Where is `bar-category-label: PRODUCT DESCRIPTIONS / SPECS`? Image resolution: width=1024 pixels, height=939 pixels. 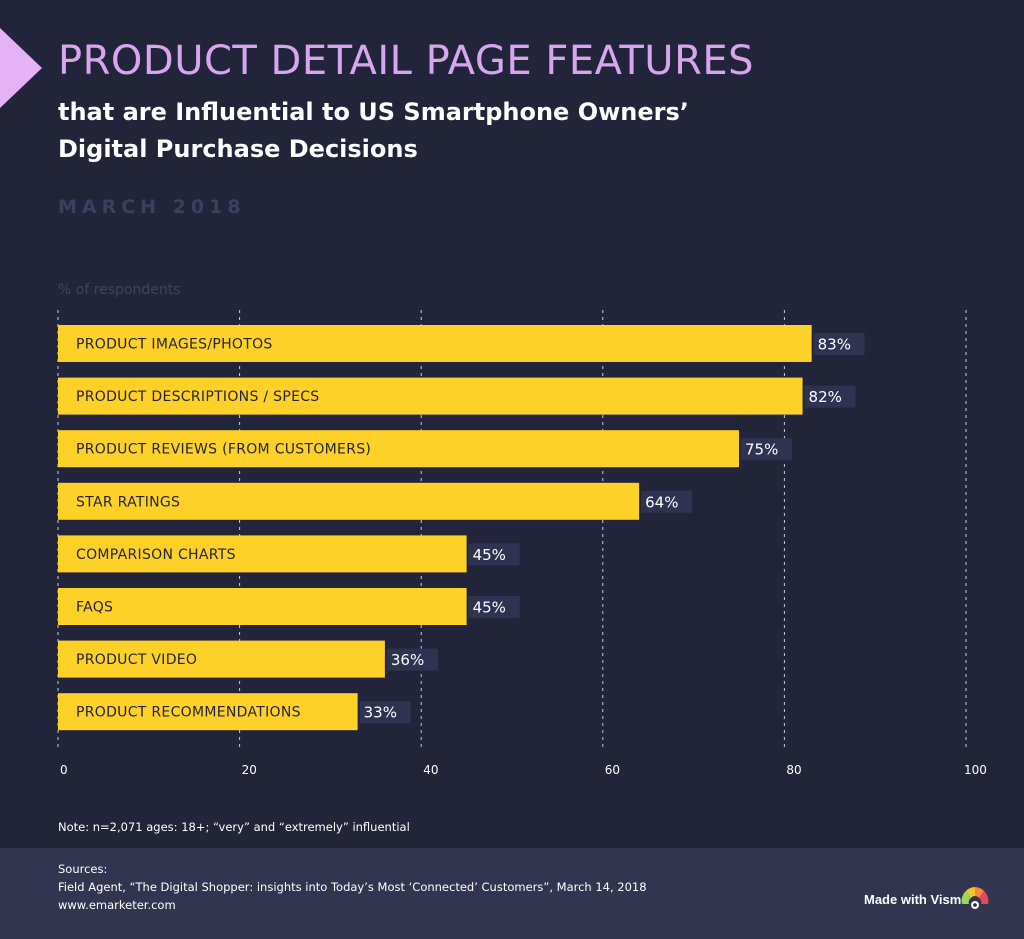
bar-category-label: PRODUCT DESCRIPTIONS / SPECS is located at coordinates (198, 397).